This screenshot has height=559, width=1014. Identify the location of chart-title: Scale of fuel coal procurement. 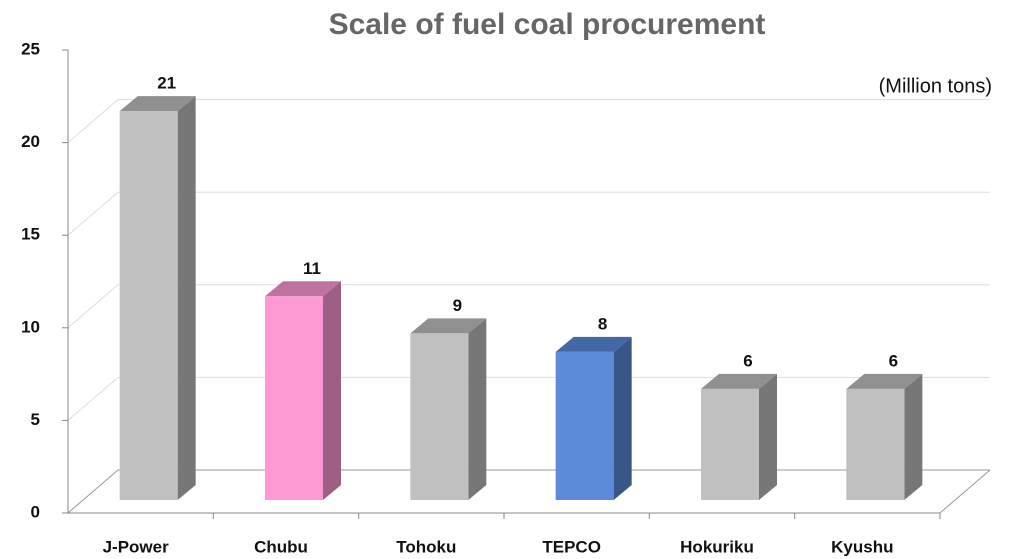
(547, 24).